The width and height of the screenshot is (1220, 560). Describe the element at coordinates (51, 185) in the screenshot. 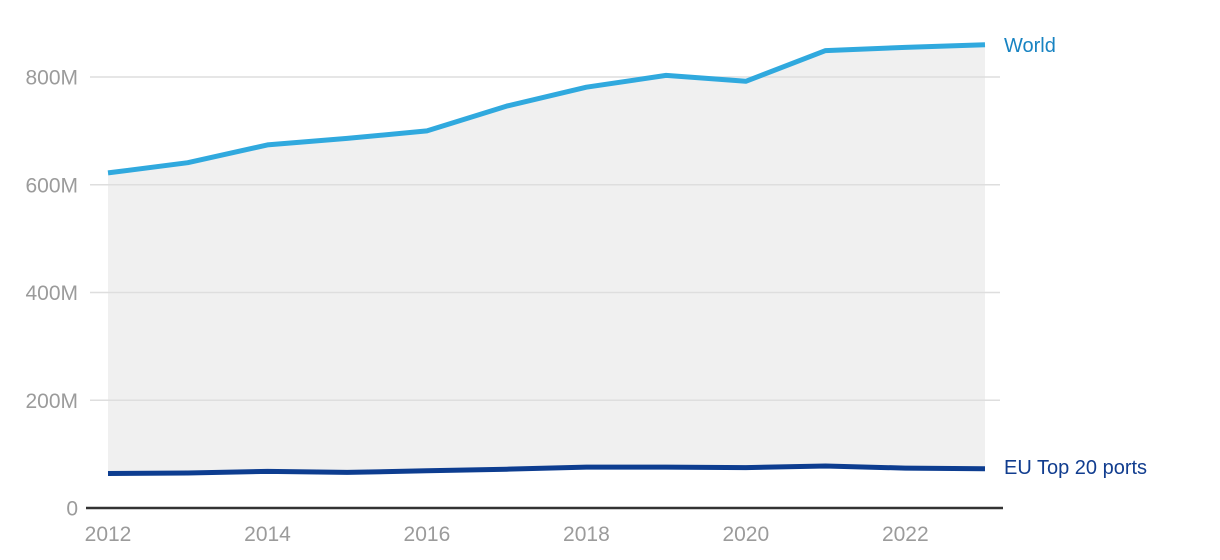

I see `y-tick-label-600M: 600M` at that location.